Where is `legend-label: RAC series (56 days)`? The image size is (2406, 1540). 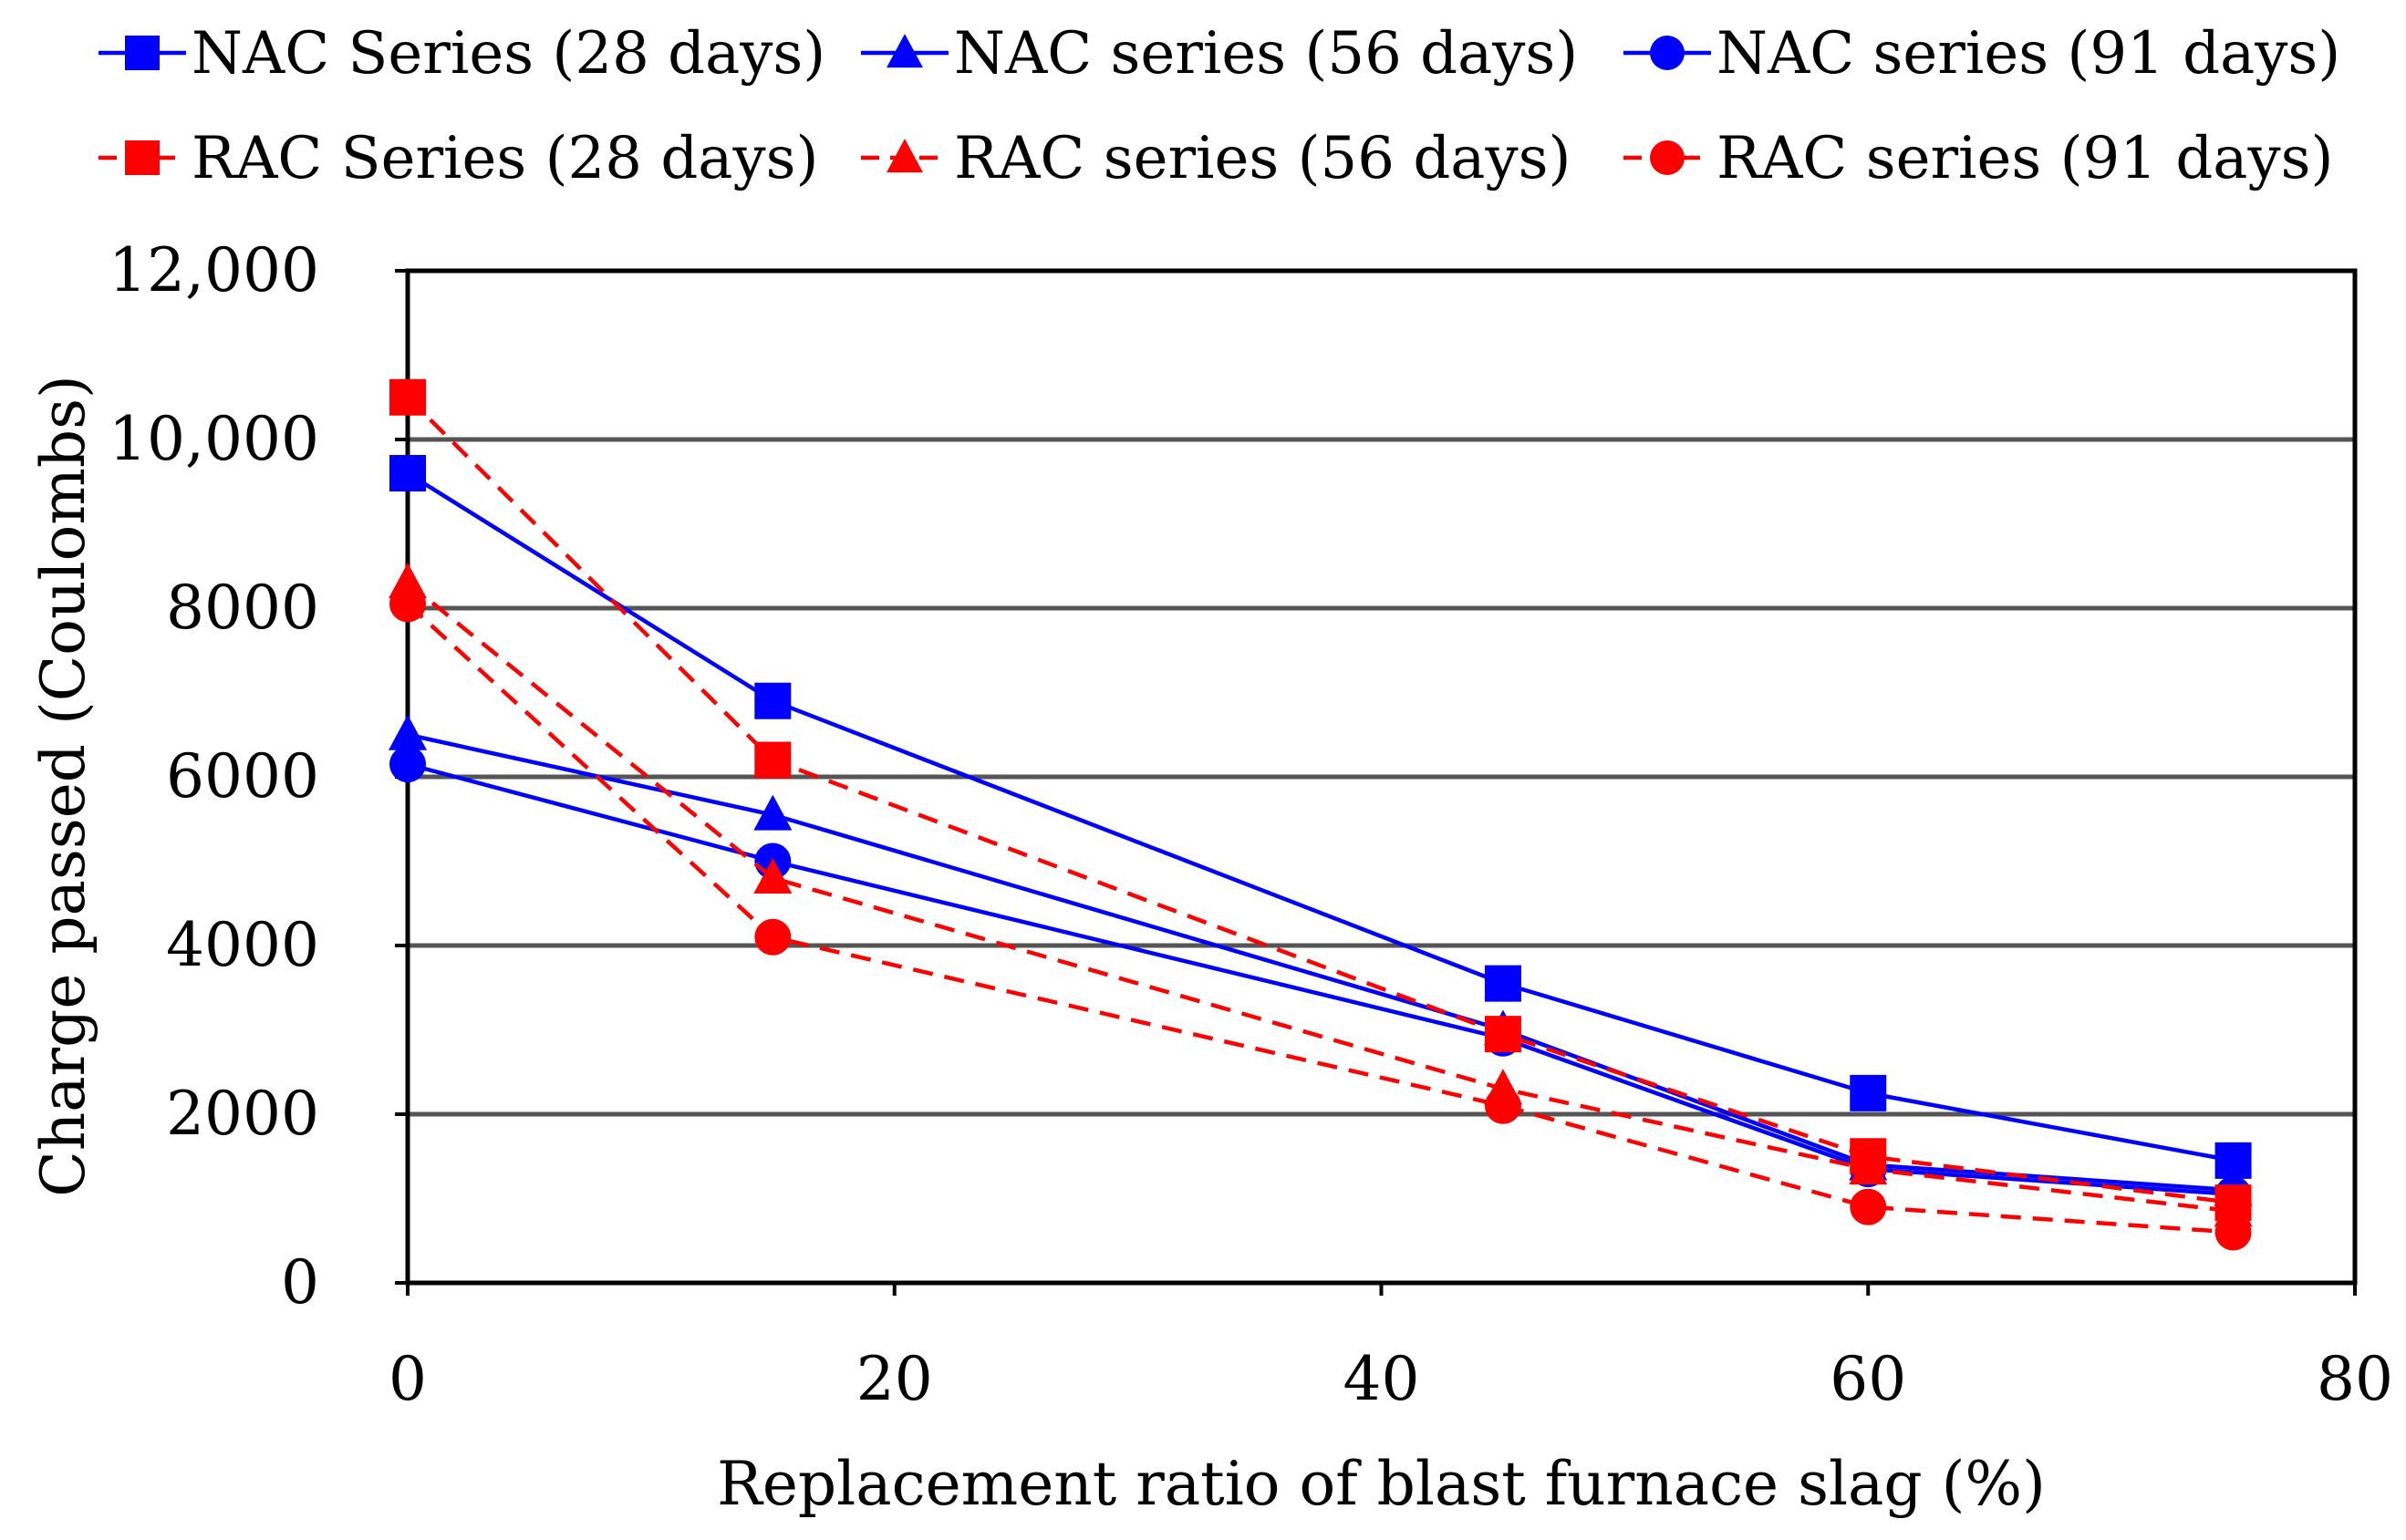
legend-label: RAC series (56 days) is located at coordinates (1262, 158).